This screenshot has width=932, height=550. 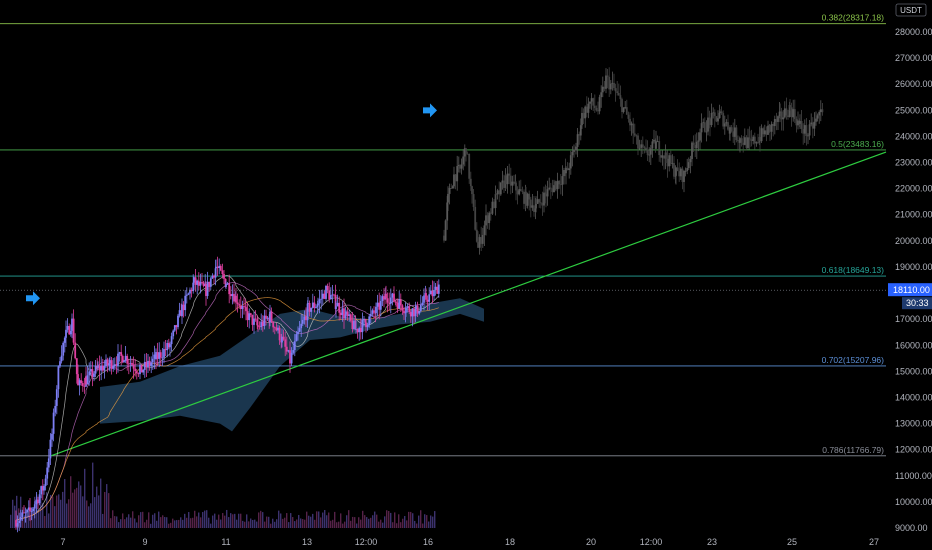 I want to click on currency-label: USDT, so click(x=911, y=10).